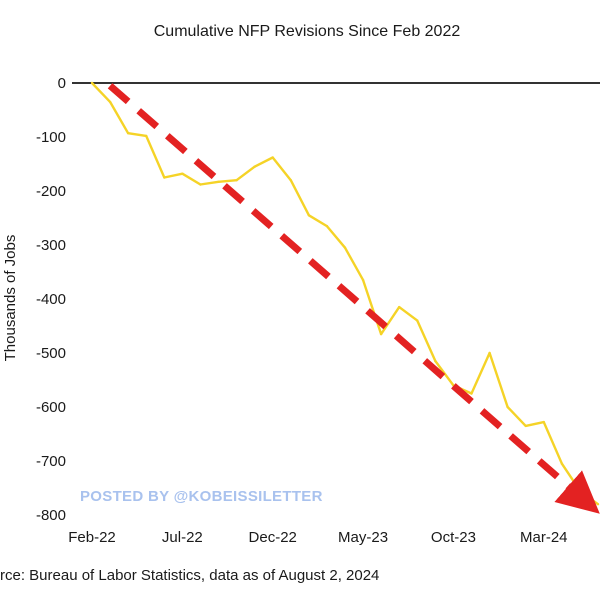 The width and height of the screenshot is (600, 600). I want to click on y-tick-label: -800, so click(51, 515).